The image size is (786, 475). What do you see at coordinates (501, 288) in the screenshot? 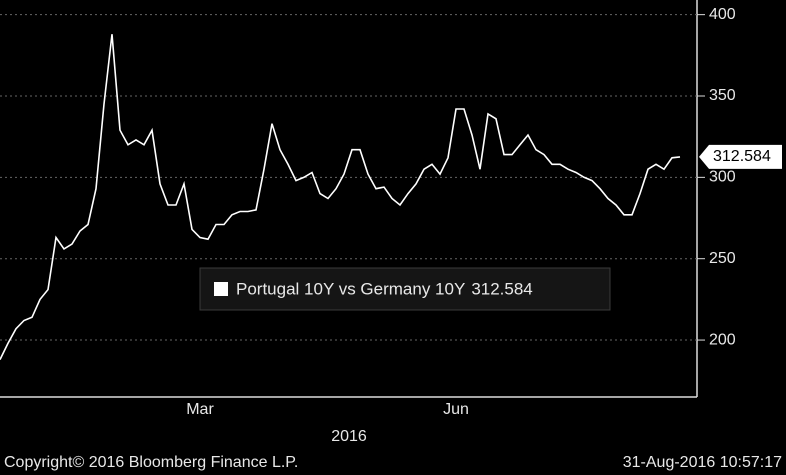
I see `legend-value: 312.584` at bounding box center [501, 288].